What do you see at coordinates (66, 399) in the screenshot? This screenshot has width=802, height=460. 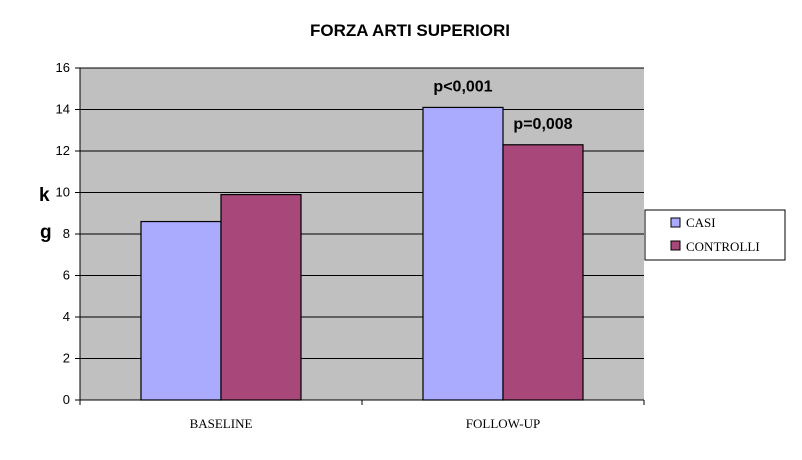 I see `y-tick-label-0: 0` at bounding box center [66, 399].